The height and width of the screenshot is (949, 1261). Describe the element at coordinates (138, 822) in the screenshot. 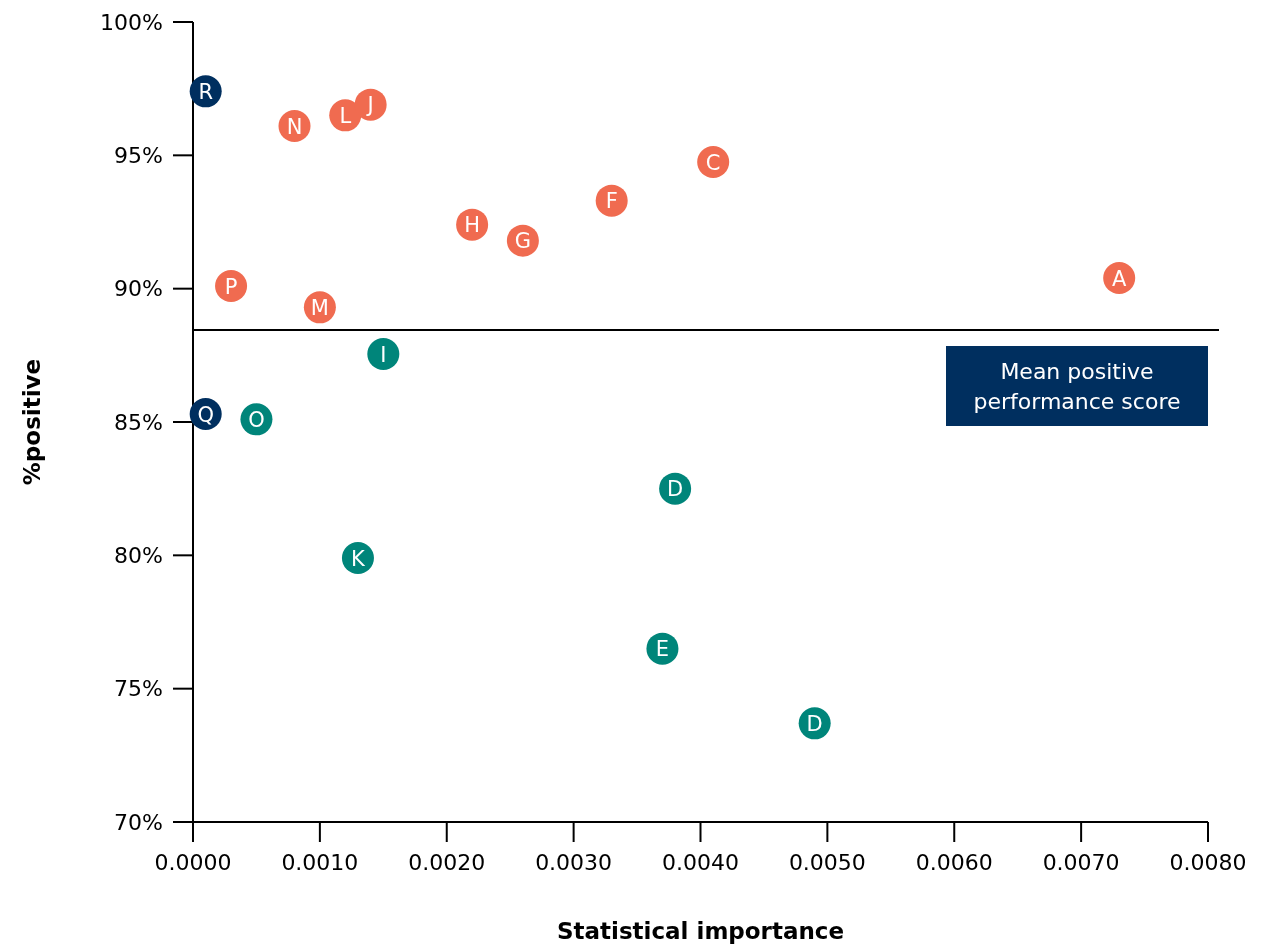

I see `y-tick-label: 70%` at that location.